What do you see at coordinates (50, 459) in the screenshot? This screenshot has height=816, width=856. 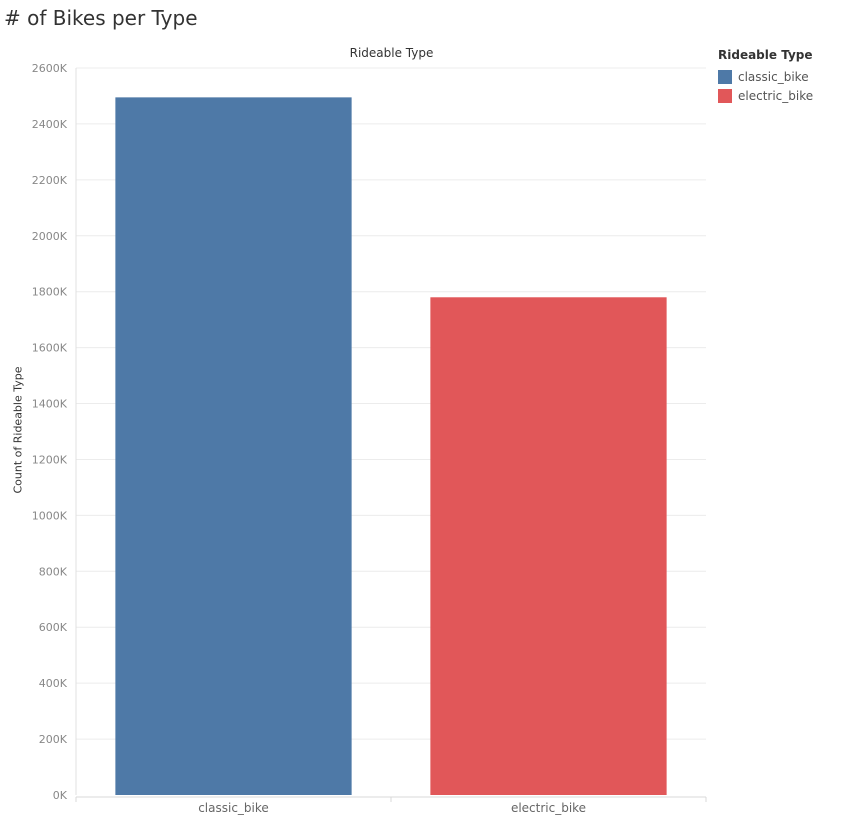 I see `y-tick-label: 1200K` at bounding box center [50, 459].